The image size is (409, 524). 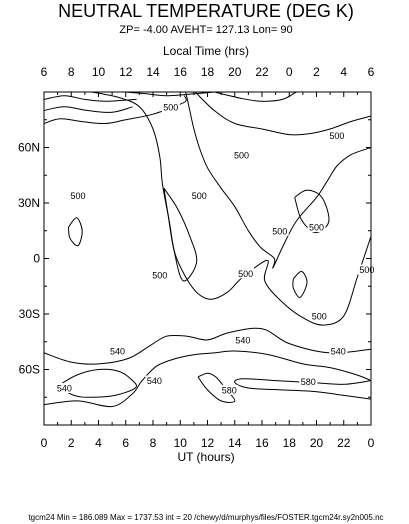 I want to click on contour-label-6: 500, so click(x=316, y=228).